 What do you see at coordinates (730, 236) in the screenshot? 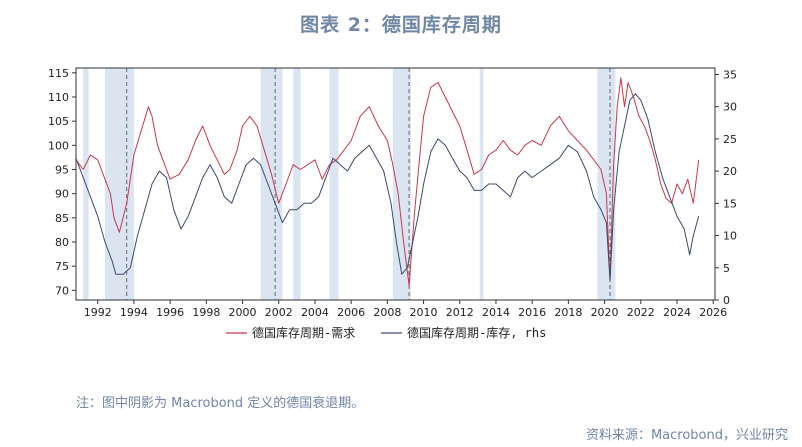
I see `right-tick-label: 10` at bounding box center [730, 236].